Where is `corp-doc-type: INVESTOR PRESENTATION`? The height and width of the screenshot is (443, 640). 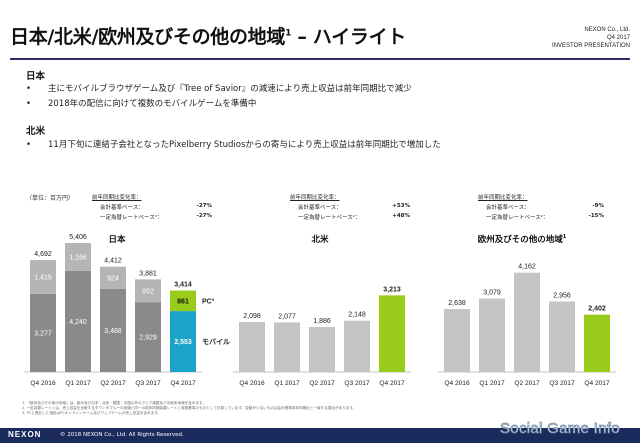 corp-doc-type: INVESTOR PRESENTATION is located at coordinates (590, 46).